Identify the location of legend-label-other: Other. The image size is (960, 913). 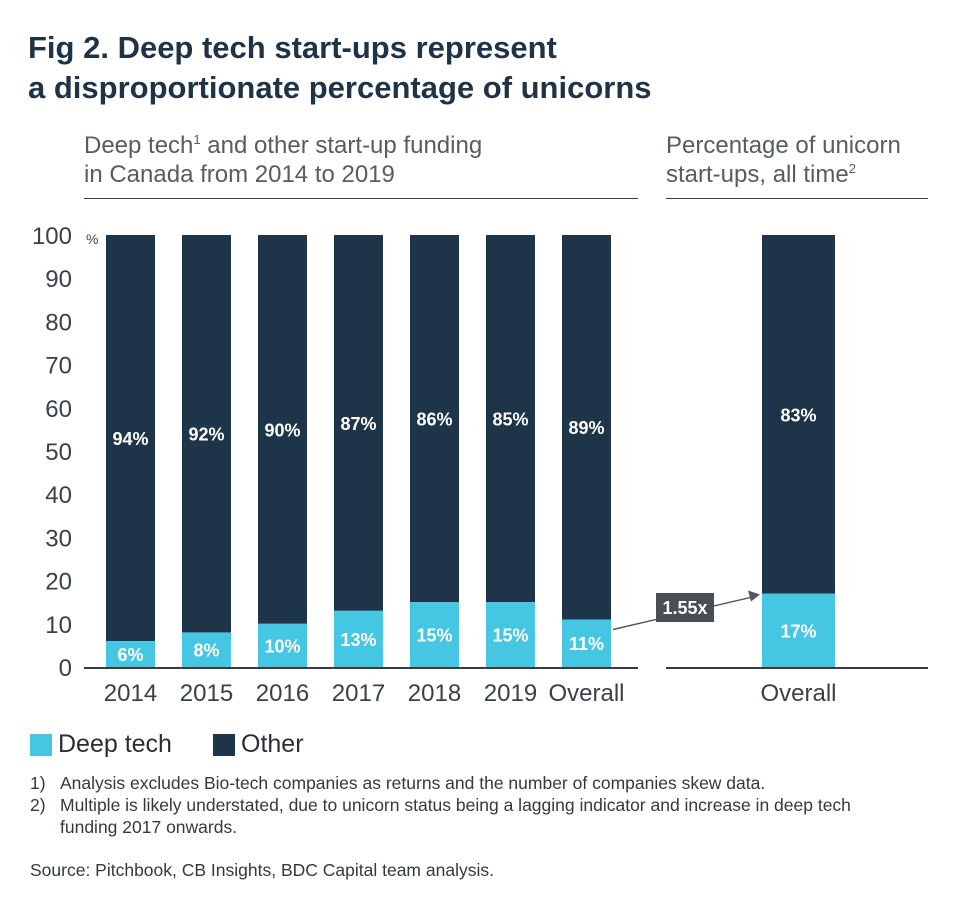
(272, 744).